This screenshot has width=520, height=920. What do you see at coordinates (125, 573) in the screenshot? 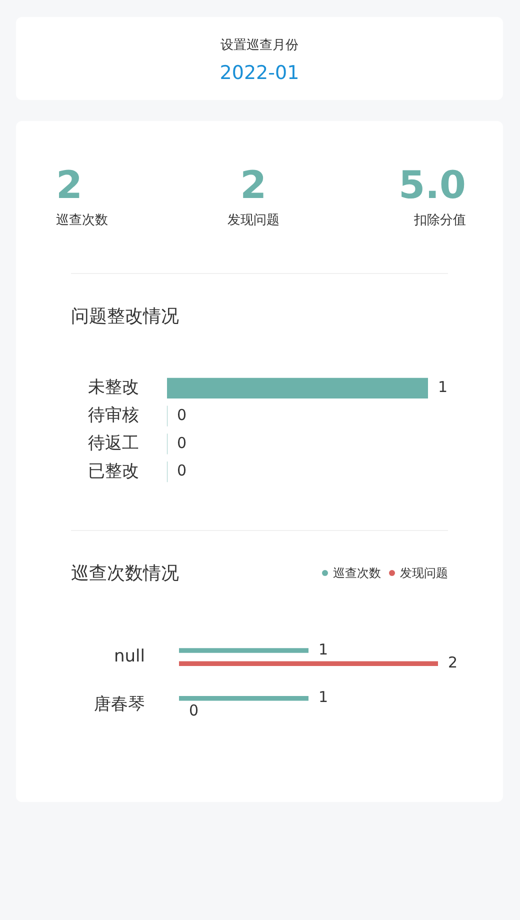
I see `chart-title: 巡查次数情况` at bounding box center [125, 573].